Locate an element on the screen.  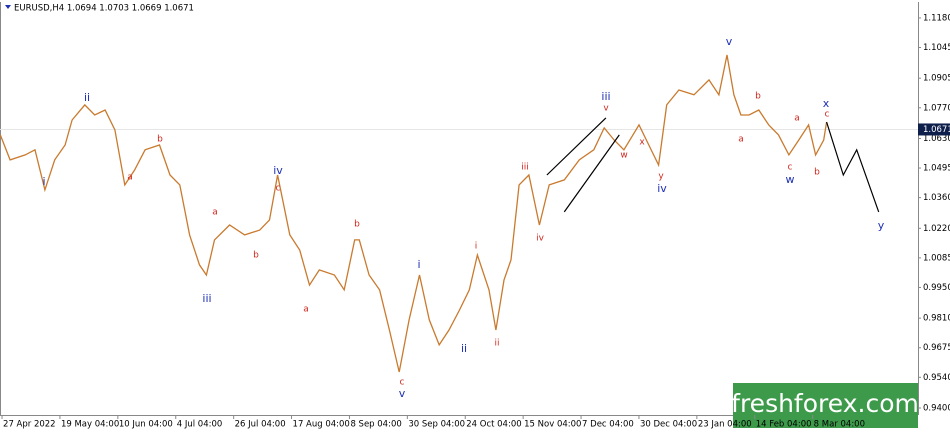
y-tick-label: 1.1180 is located at coordinates (936, 18).